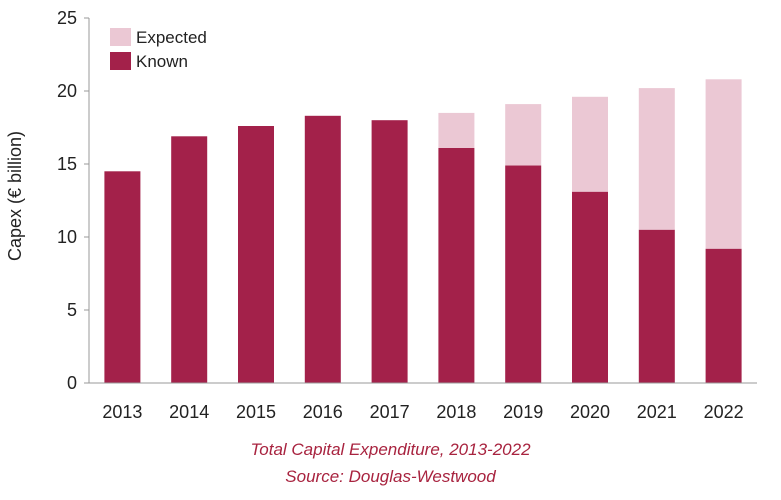 Image resolution: width=781 pixels, height=500 pixels. I want to click on legend-label-expected: Expected, so click(171, 37).